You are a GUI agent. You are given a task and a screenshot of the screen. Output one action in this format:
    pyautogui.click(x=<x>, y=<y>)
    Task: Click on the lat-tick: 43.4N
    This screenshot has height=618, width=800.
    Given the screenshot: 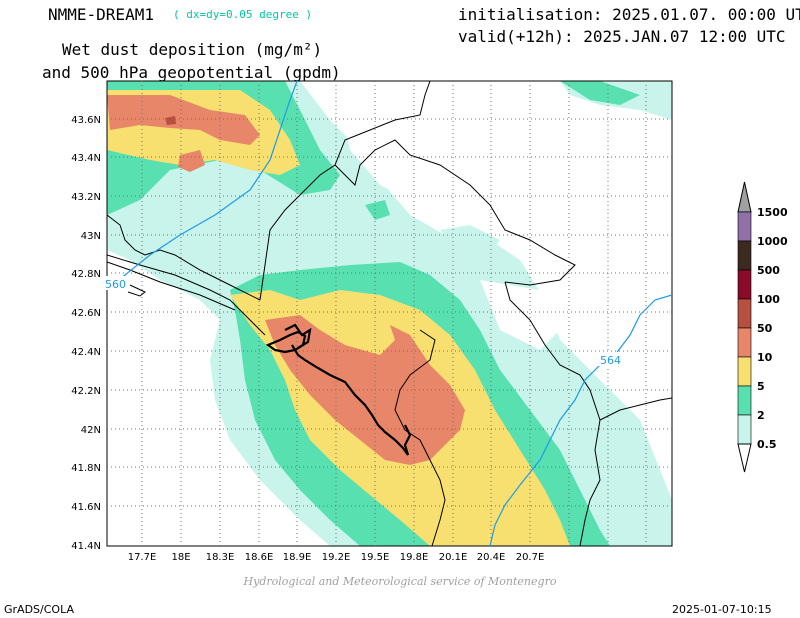 What is the action you would take?
    pyautogui.click(x=86, y=158)
    